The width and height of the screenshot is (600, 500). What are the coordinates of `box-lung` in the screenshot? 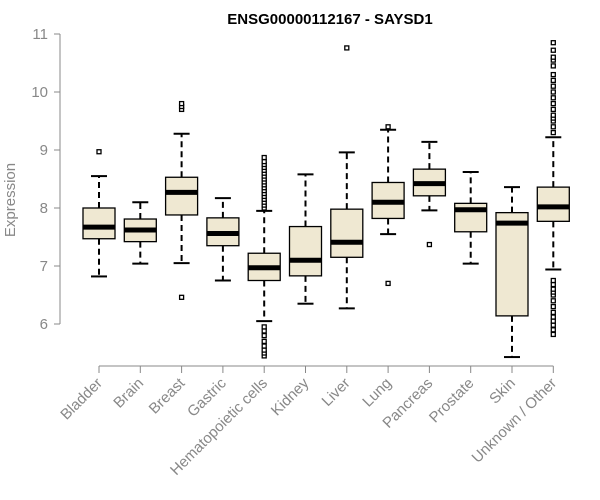 It's located at (388, 205).